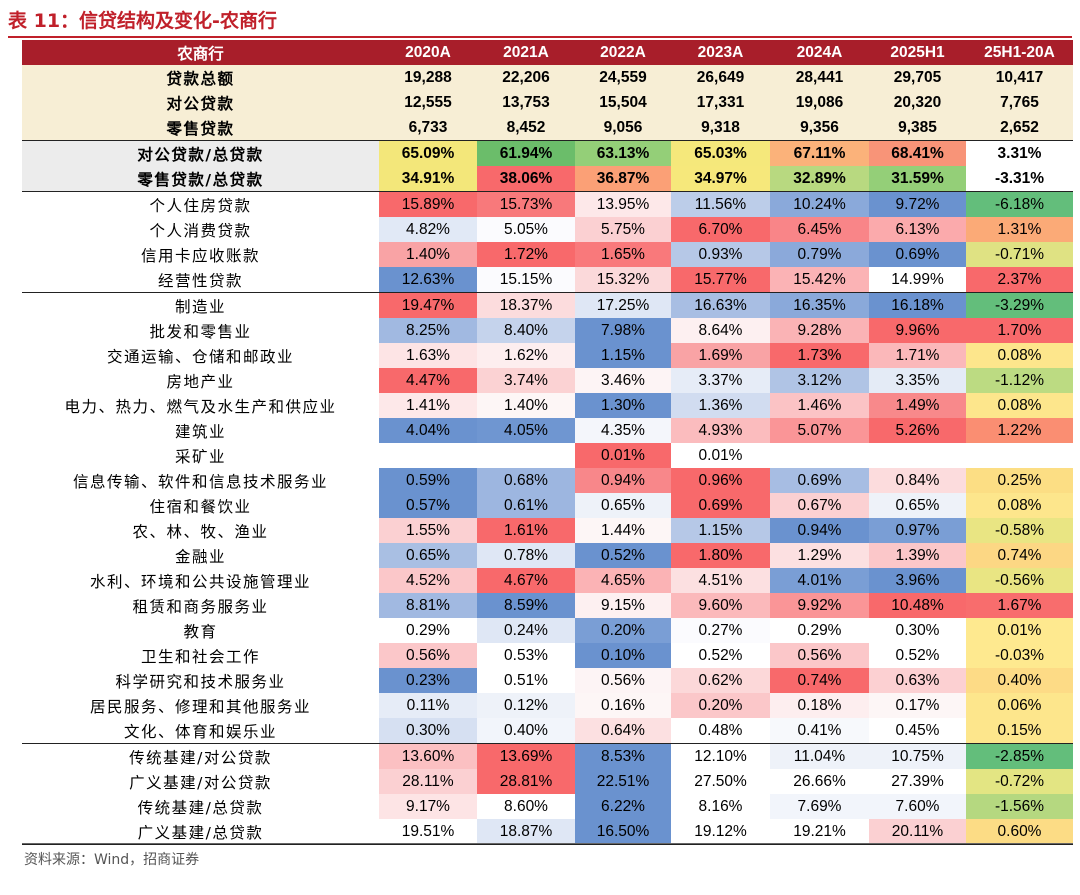 Image resolution: width=1080 pixels, height=895 pixels. What do you see at coordinates (623, 52) in the screenshot?
I see `header-cell-2022a: 2022A` at bounding box center [623, 52].